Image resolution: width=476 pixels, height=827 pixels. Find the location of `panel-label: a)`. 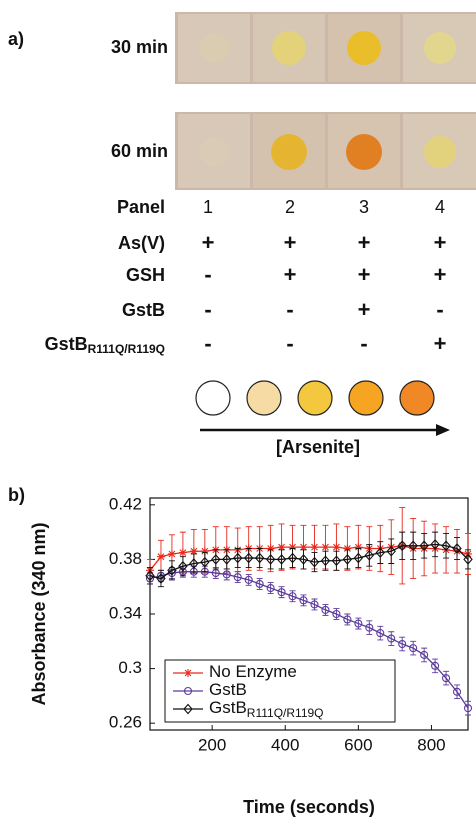

panel-label: a) is located at coordinates (16, 39).